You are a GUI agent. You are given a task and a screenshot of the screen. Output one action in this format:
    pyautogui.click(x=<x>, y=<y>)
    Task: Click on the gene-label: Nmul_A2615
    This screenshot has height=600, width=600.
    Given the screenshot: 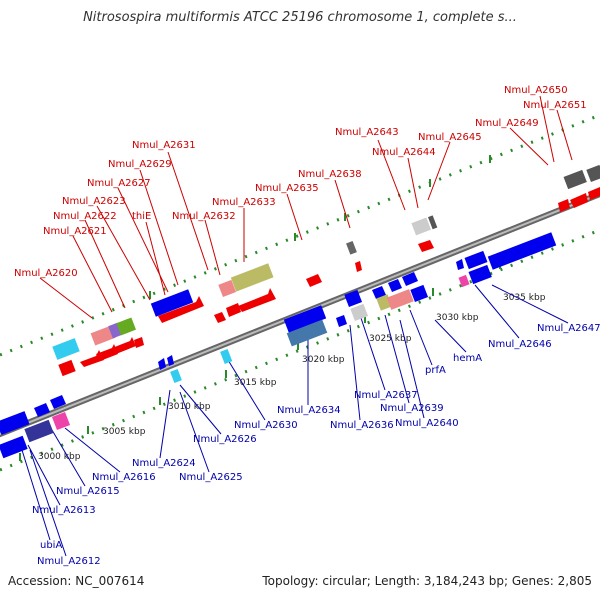 What is the action you would take?
    pyautogui.click(x=88, y=491)
    